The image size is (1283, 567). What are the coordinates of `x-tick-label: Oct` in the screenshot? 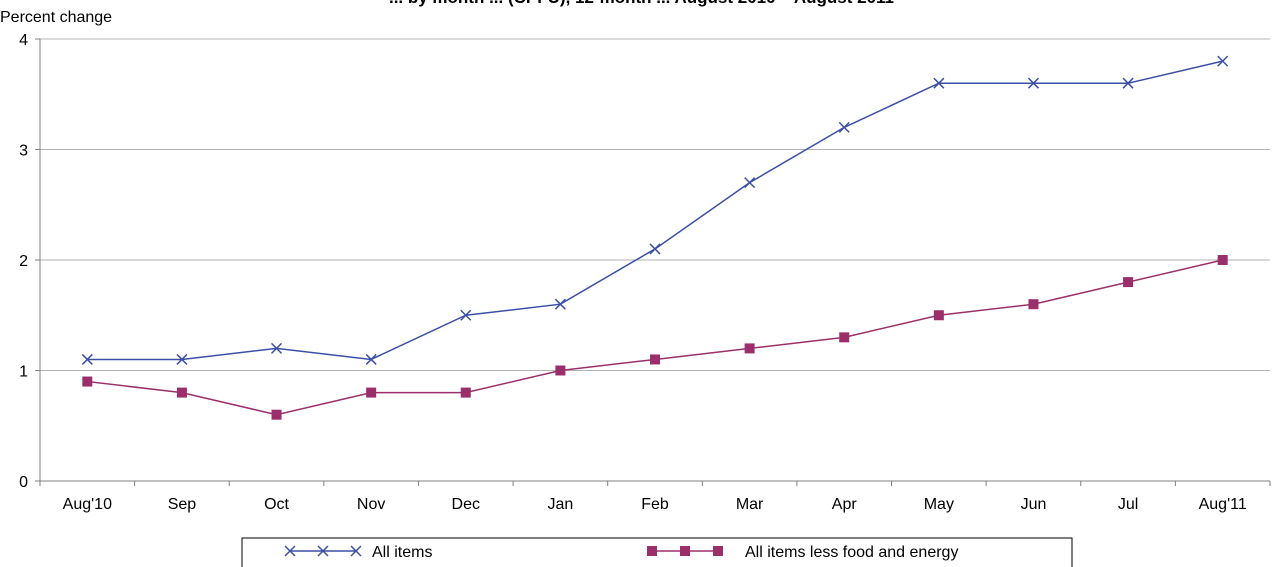 It's located at (276, 504).